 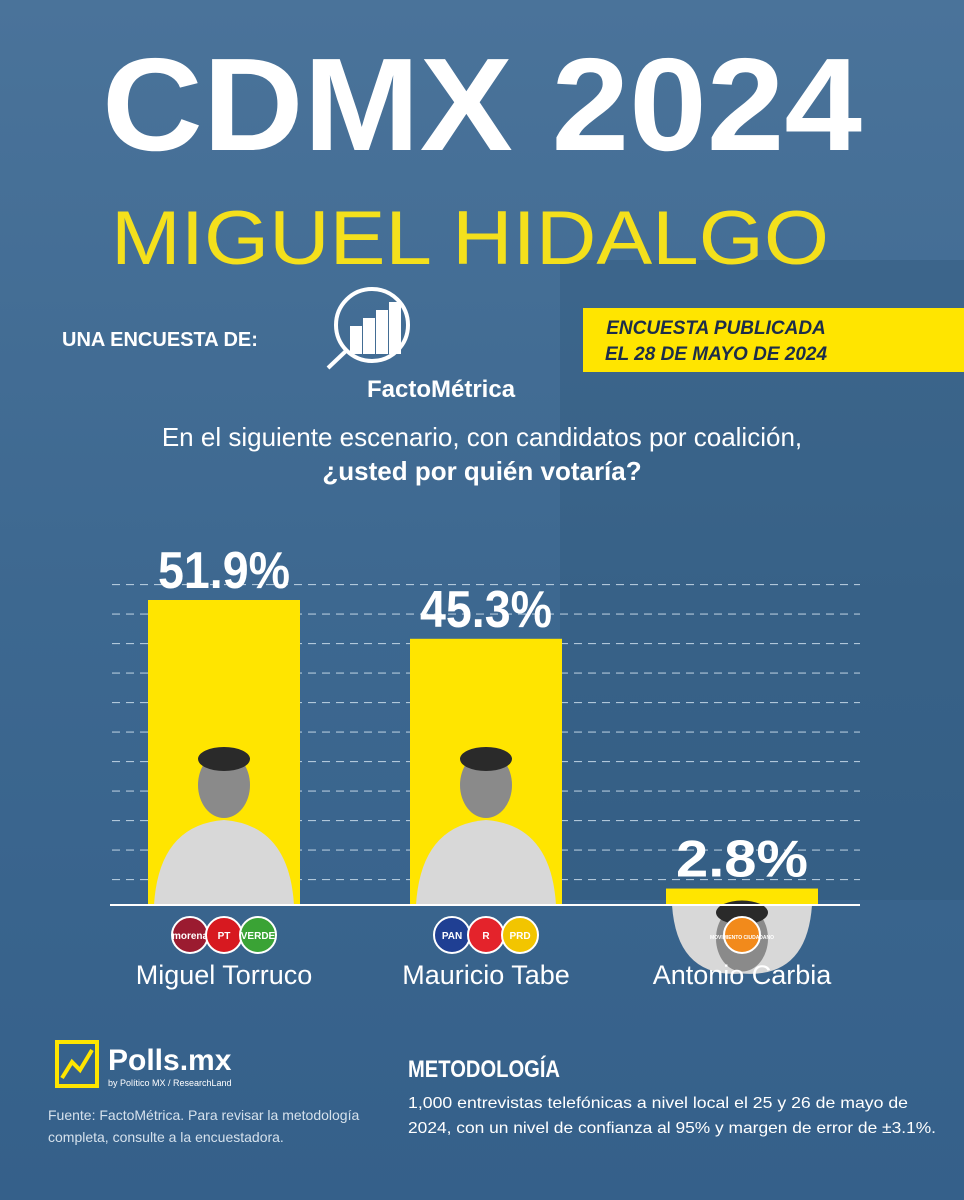 I want to click on source: completa, consulte a la encuestadora., so click(x=166, y=1137).